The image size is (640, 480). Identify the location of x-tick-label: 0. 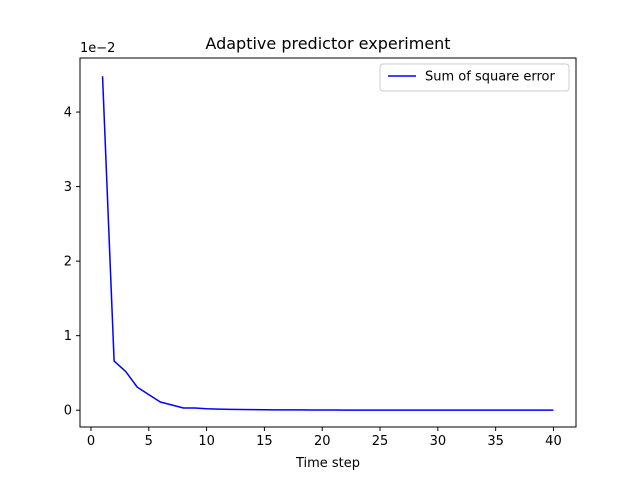
(91, 441).